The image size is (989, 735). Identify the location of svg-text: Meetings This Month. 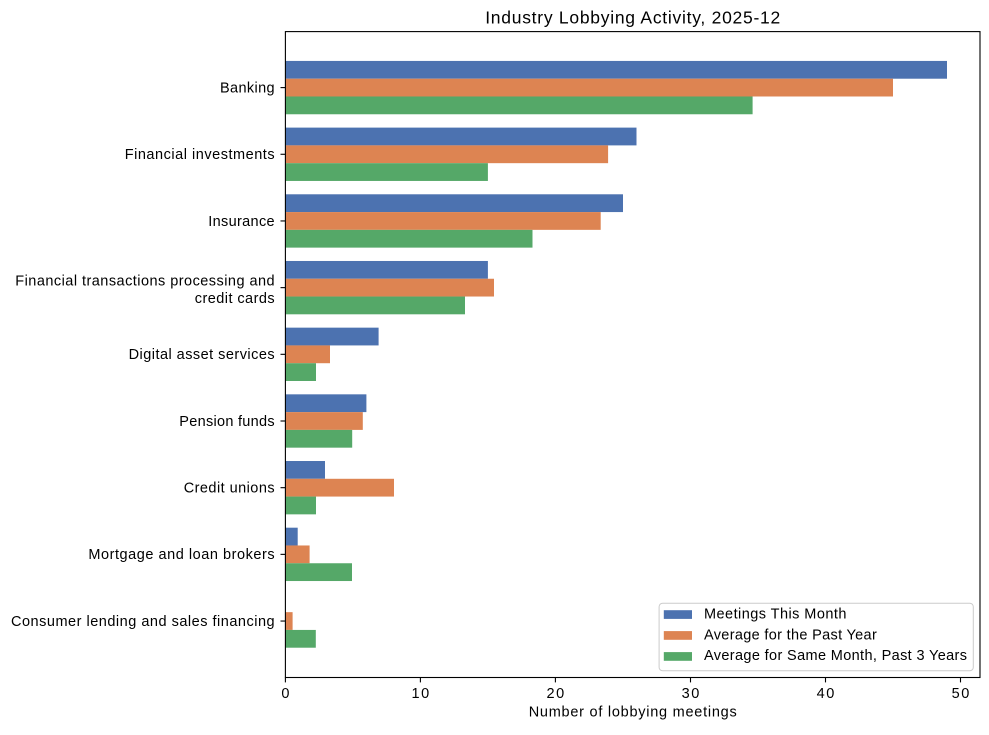
(775, 614).